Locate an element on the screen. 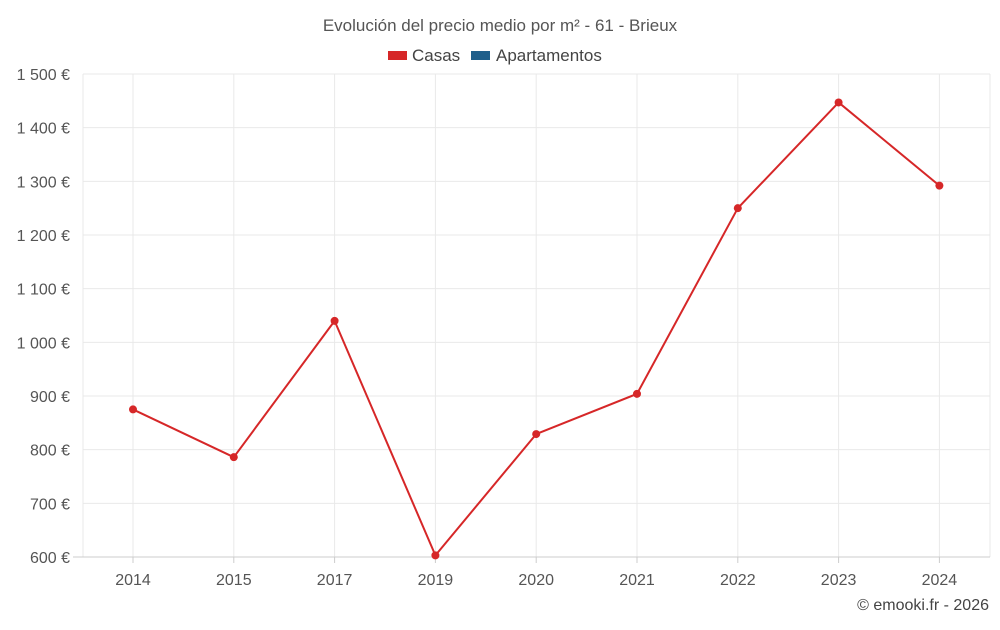 Image resolution: width=1000 pixels, height=630 pixels. x-tick-label: 2023 is located at coordinates (839, 580).